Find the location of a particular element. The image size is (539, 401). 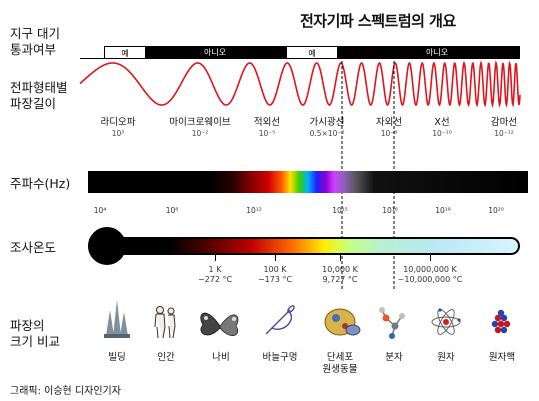

scale-label-atom: 원자 is located at coordinates (446, 357).